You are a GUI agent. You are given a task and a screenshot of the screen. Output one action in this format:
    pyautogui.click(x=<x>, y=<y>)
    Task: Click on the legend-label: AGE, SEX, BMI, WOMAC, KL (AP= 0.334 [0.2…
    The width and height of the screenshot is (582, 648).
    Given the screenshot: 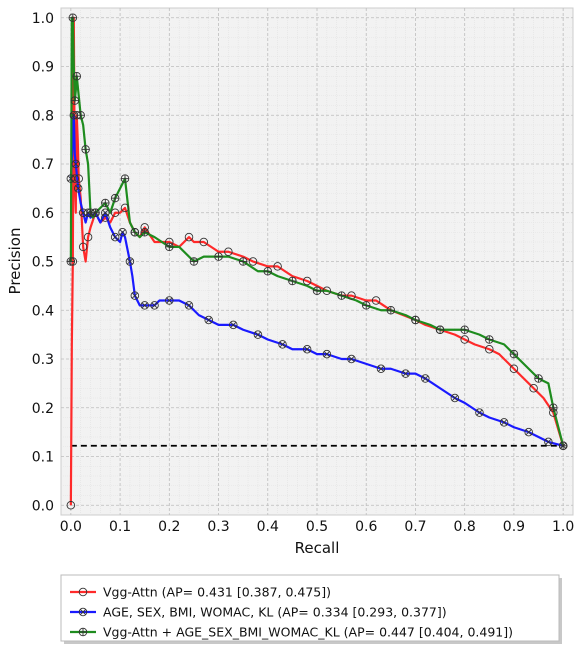 What is the action you would take?
    pyautogui.click(x=275, y=612)
    